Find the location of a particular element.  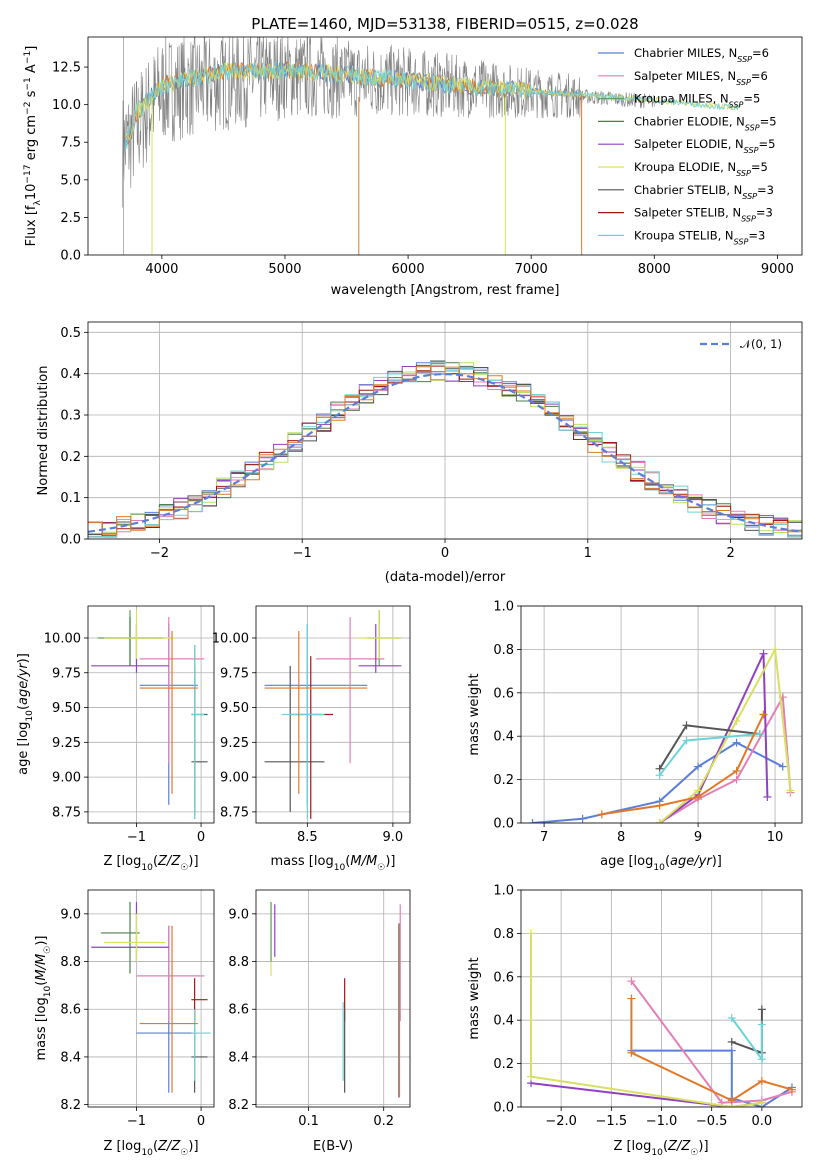

y-tick-label: 5.0 is located at coordinates (70, 180).